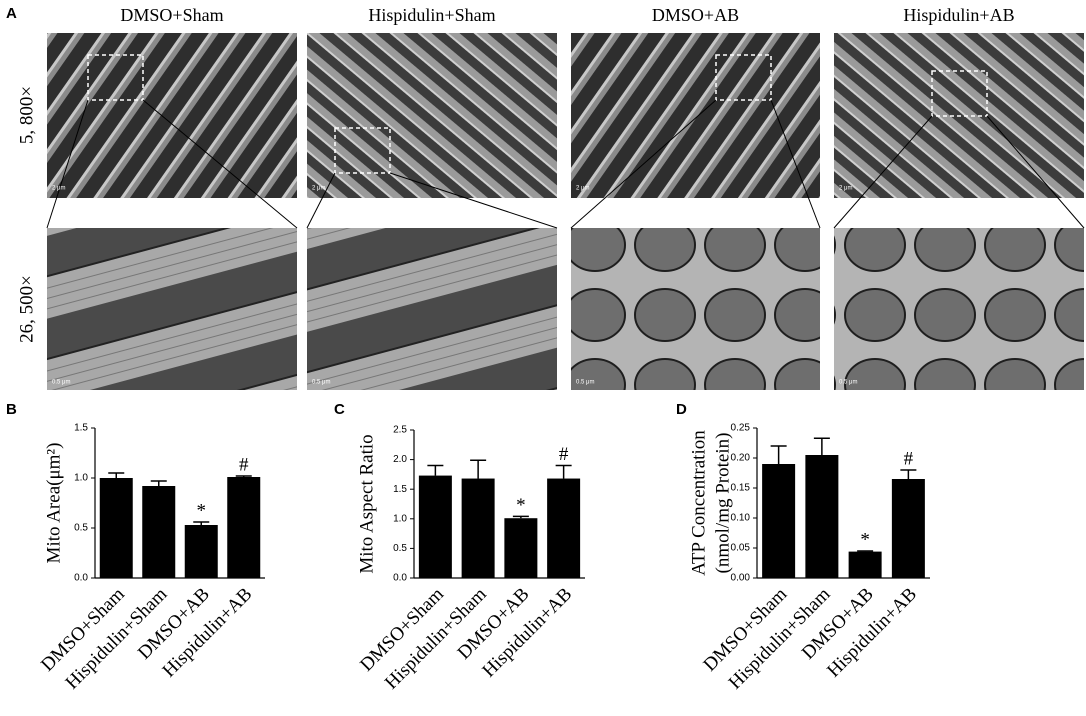 Image resolution: width=1086 pixels, height=716 pixels. I want to click on y-axis-label: Mito Area(μm²), so click(53, 503).